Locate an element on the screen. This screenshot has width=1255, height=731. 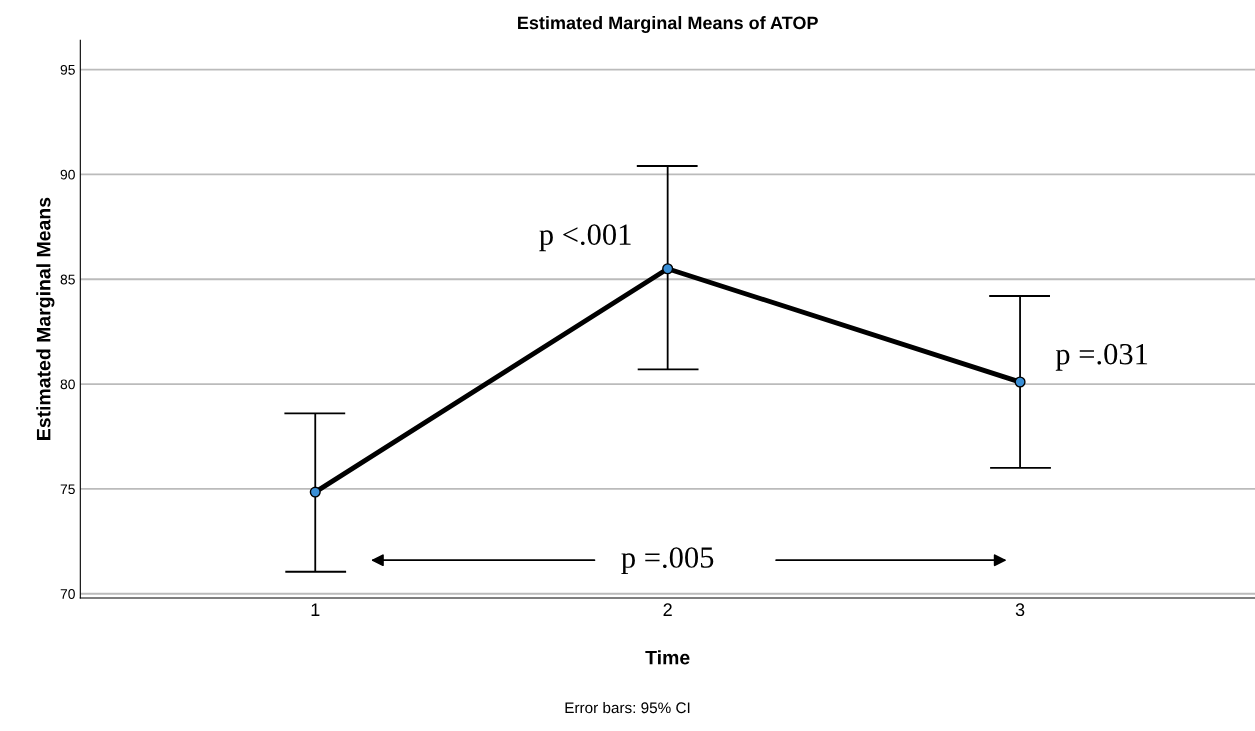
annotation: p =.031 is located at coordinates (1101, 357).